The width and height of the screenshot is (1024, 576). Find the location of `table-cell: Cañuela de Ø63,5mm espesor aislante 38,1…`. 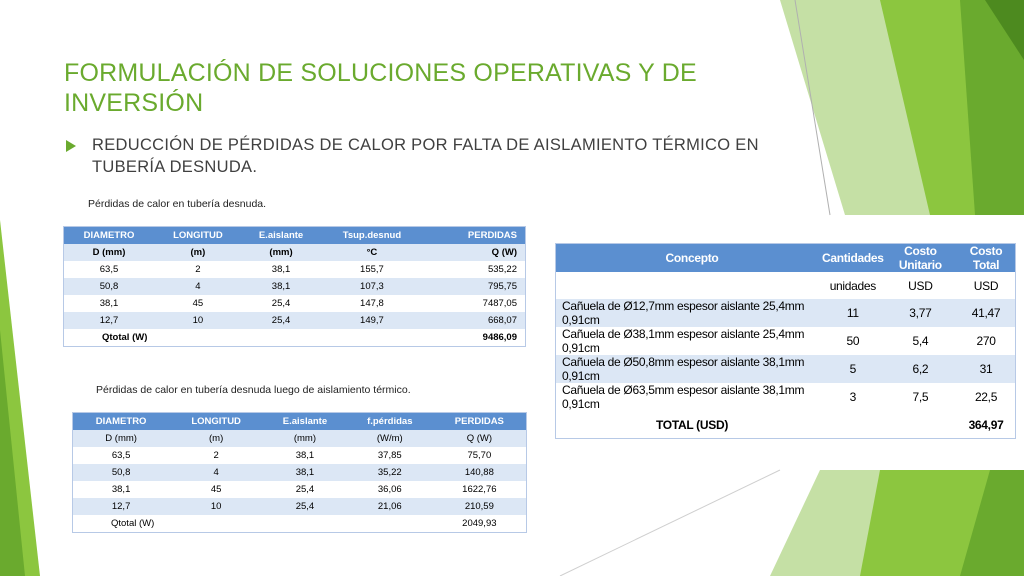

table-cell: Cañuela de Ø63,5mm espesor aislante 38,1… is located at coordinates (688, 397).